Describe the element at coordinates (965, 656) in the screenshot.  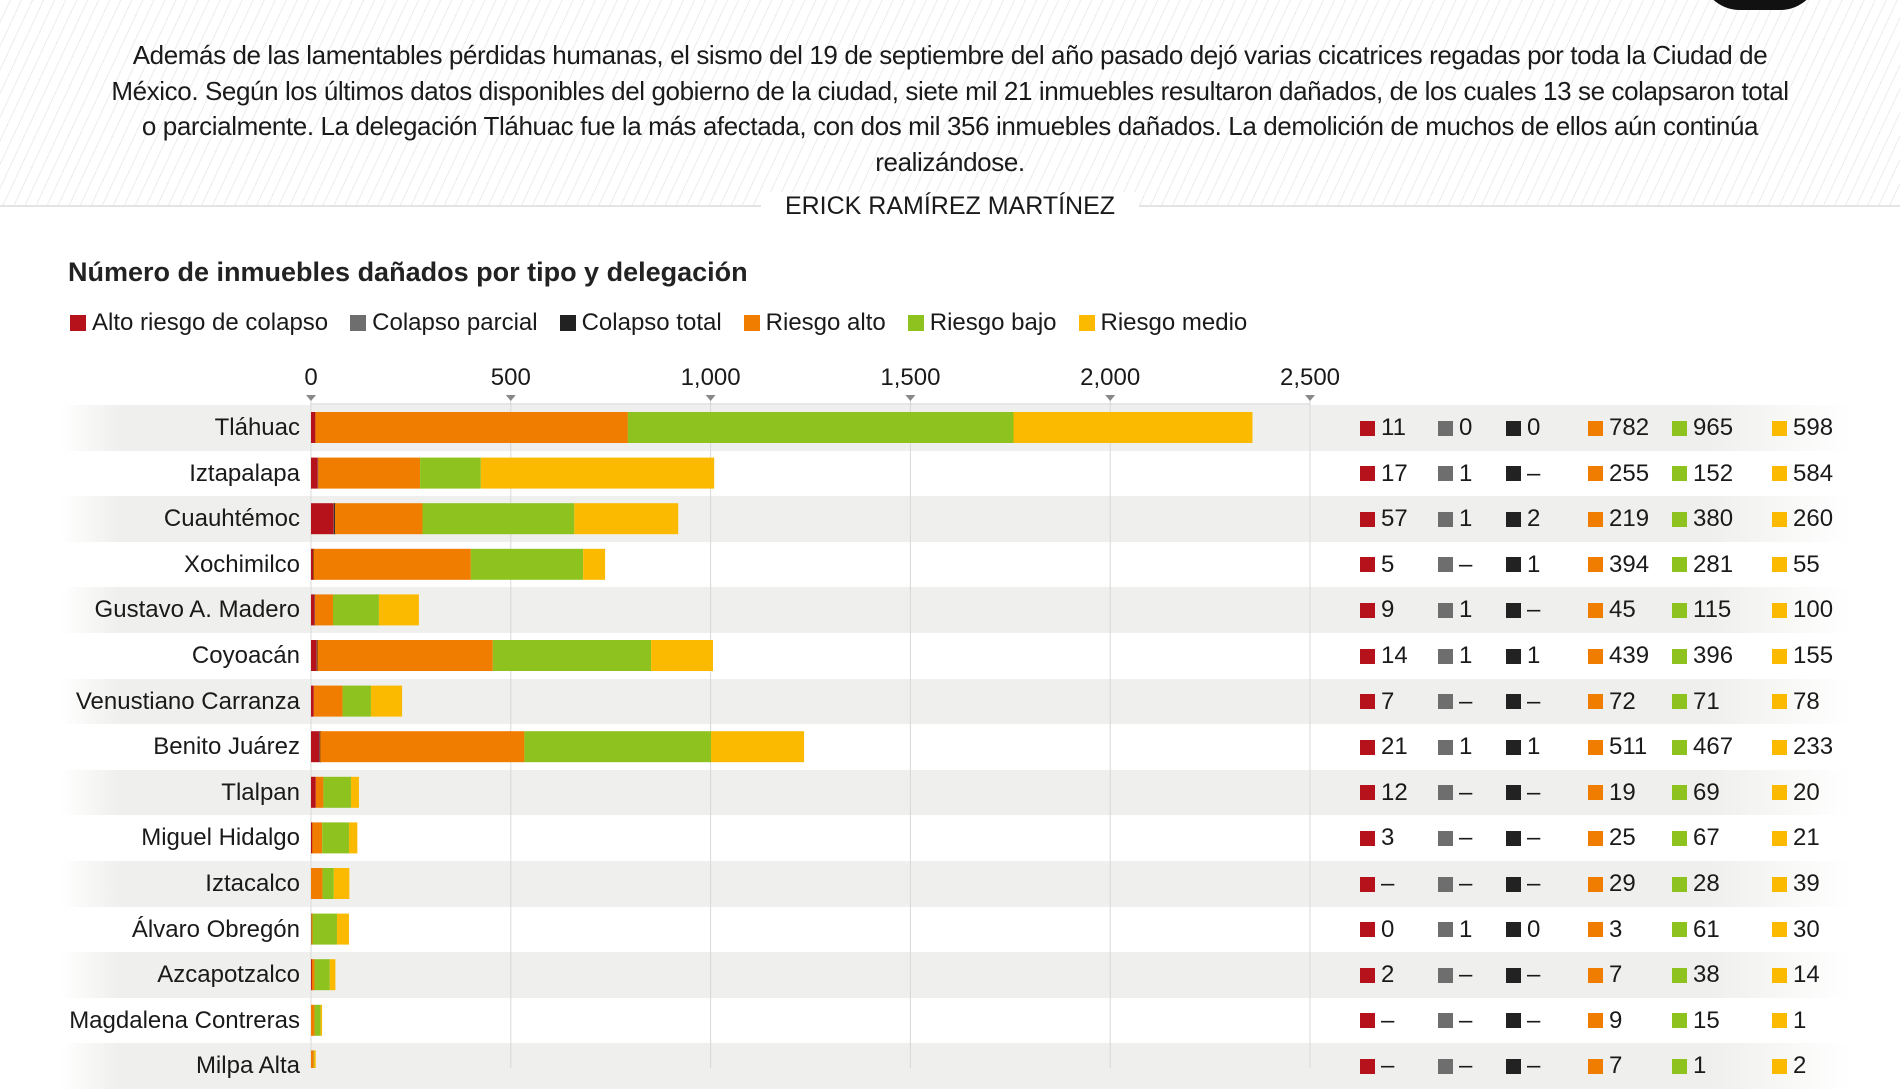
I see `table-row: Coyoacán 14 1 1 439 396 155` at that location.